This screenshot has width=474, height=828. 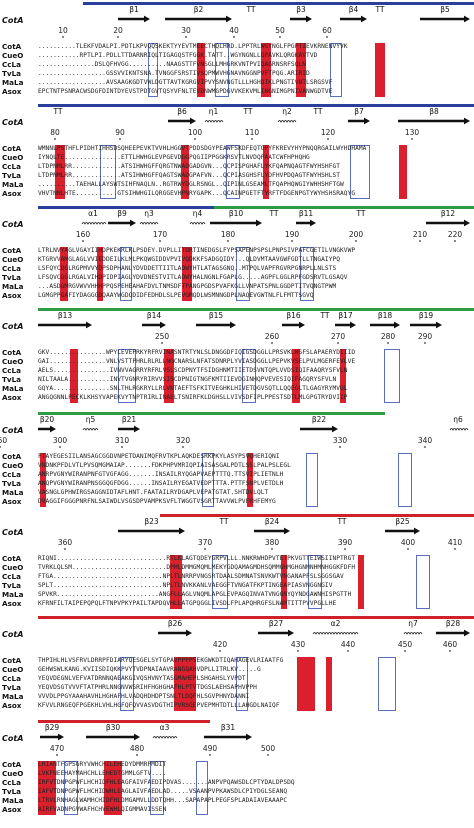 What do you see at coordinates (183, 440) in the screenshot?
I see `position-number: 320` at bounding box center [183, 440].